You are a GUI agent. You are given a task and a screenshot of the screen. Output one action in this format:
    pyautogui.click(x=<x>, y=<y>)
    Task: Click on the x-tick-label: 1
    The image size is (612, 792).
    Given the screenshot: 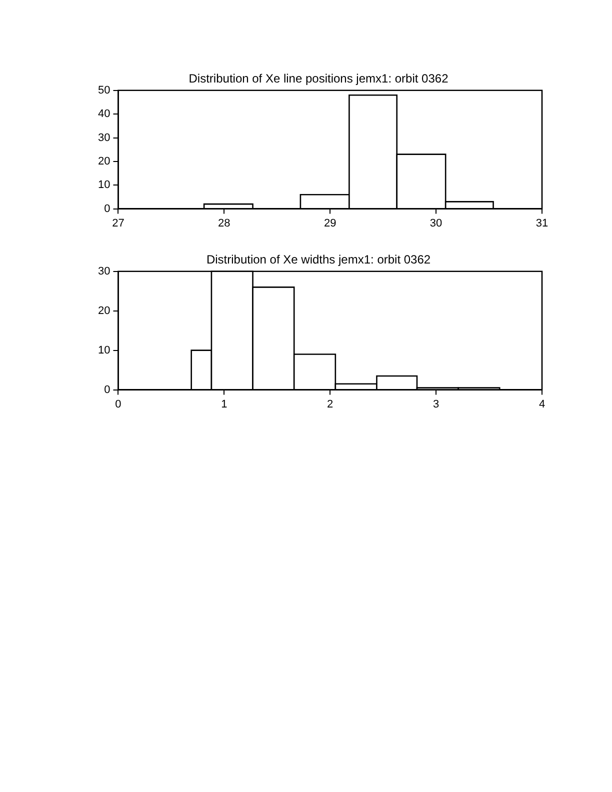 What is the action you would take?
    pyautogui.click(x=224, y=404)
    